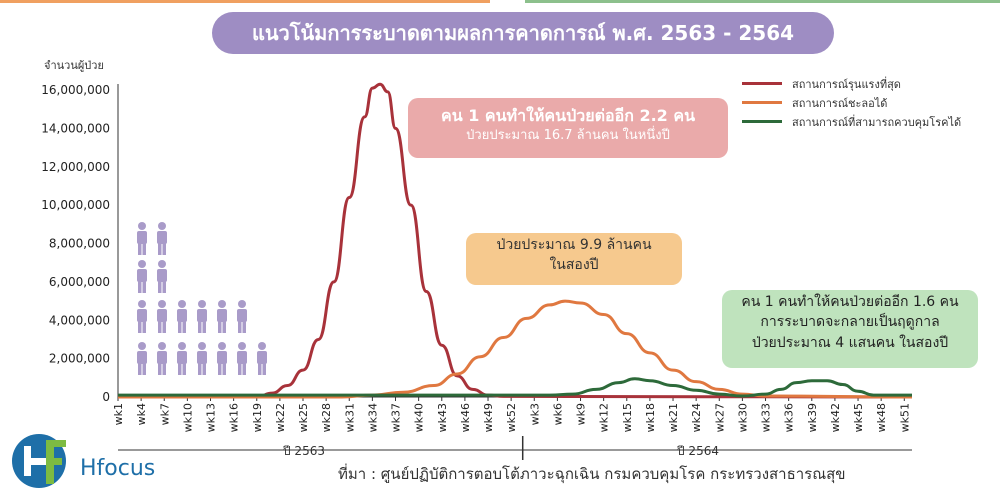  I want to click on y-tick-label: 2,000,000, so click(79, 359).